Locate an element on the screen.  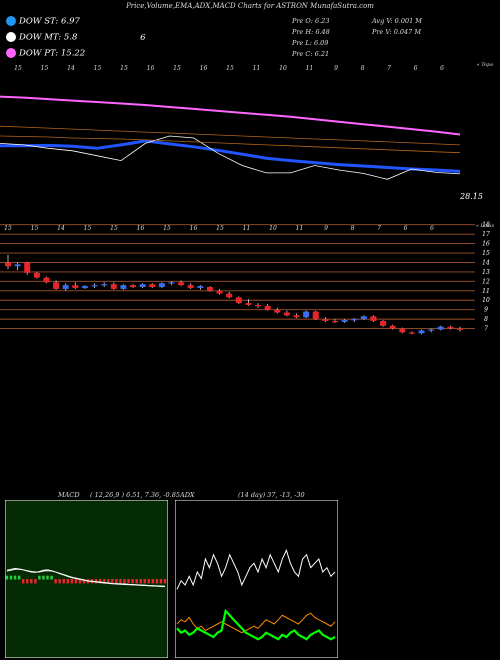
ema-top-tick-label: 7 is located at coordinates (389, 68).